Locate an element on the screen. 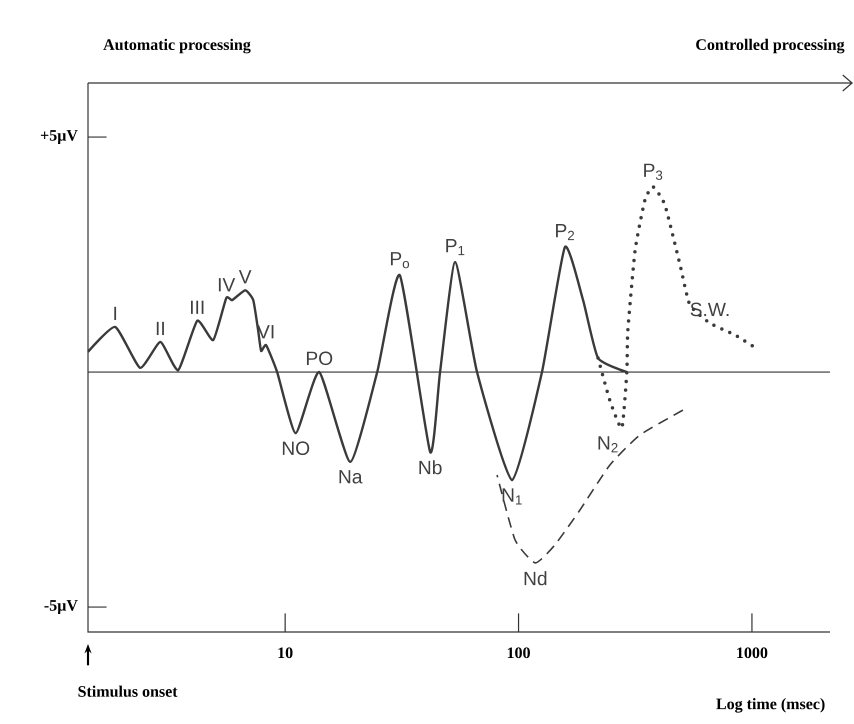 The height and width of the screenshot is (724, 854). x-tick-label: 10 is located at coordinates (285, 652).